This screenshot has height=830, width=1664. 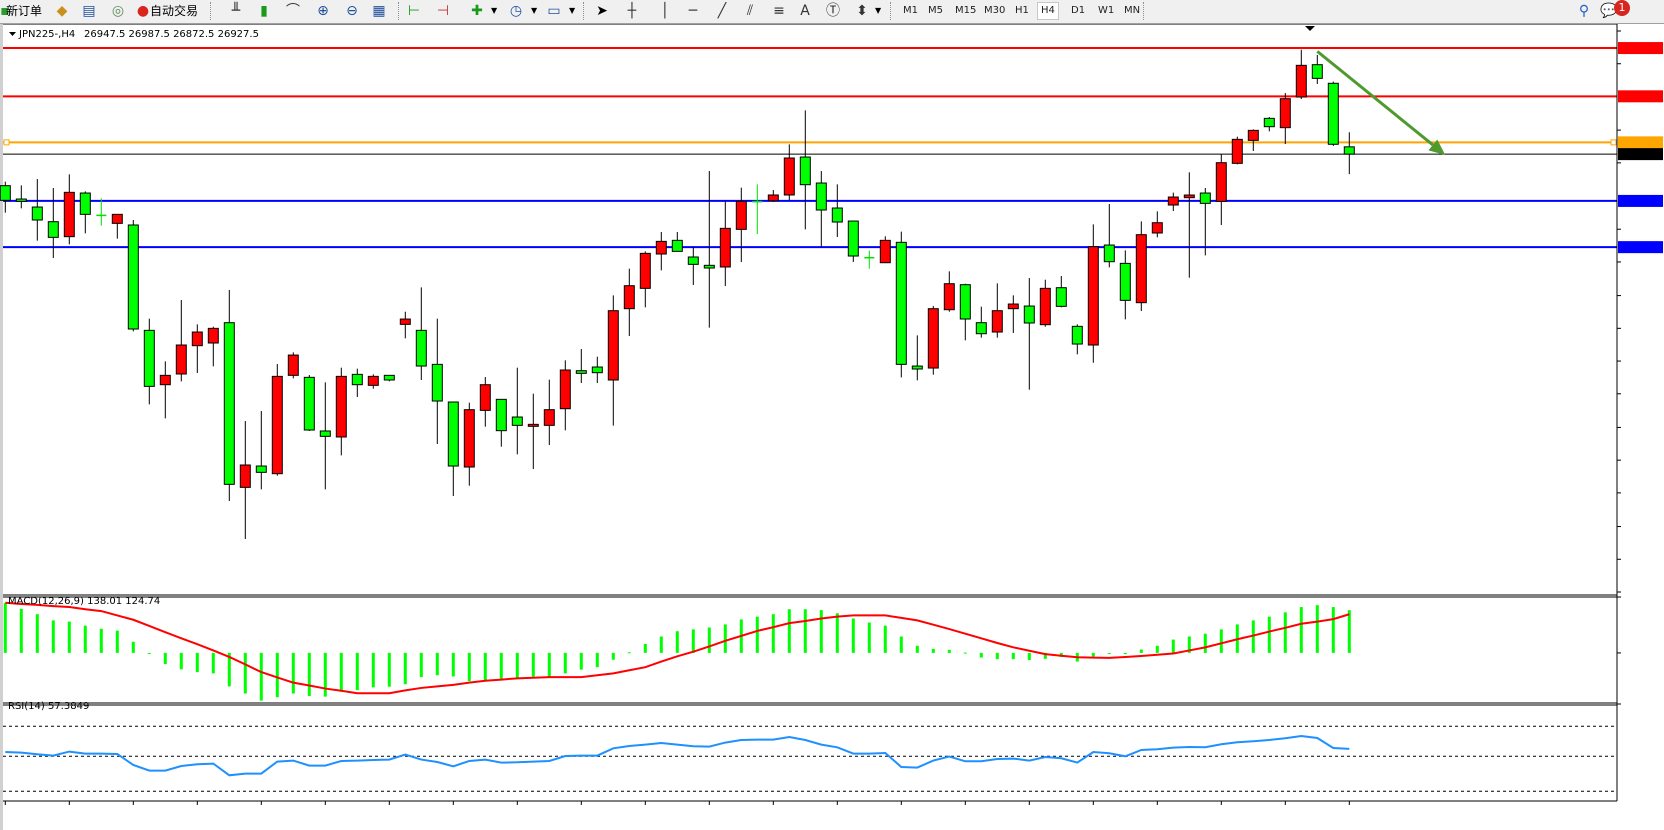 I want to click on templates-icon: ▭, so click(x=554, y=11).